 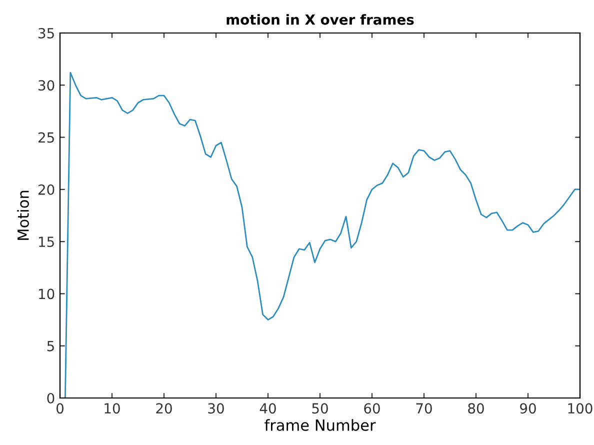 What do you see at coordinates (424, 408) in the screenshot?
I see `x-tick-label: 70` at bounding box center [424, 408].